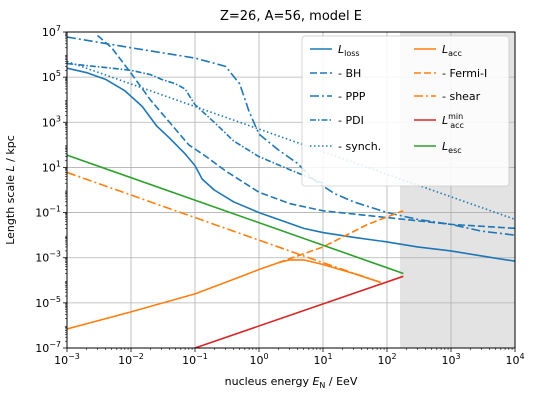 This screenshot has height=405, width=540. I want to click on y-tick-label: 10³, so click(51, 121).